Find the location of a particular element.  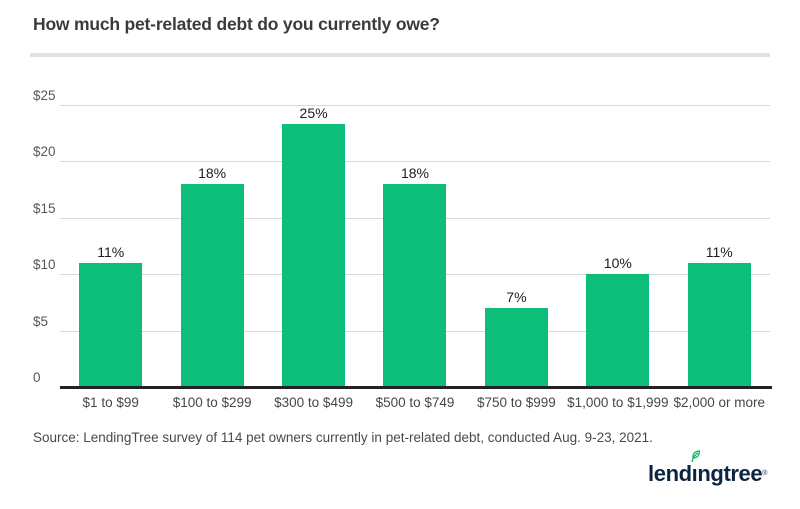

y-tick-label: $20 is located at coordinates (44, 152).